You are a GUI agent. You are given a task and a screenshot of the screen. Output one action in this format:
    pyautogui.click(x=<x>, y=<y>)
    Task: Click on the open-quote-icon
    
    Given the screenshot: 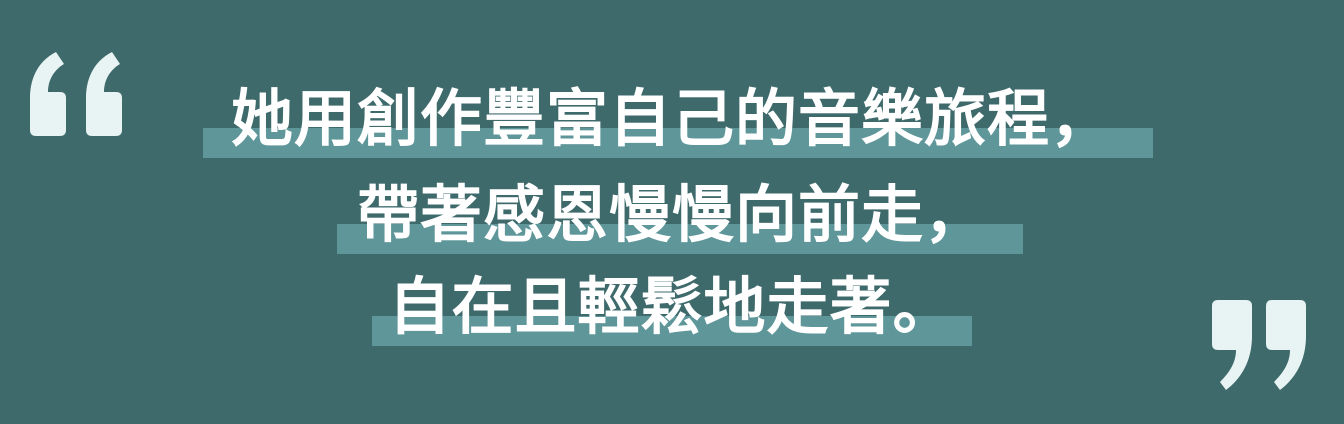 What is the action you would take?
    pyautogui.click(x=76, y=94)
    